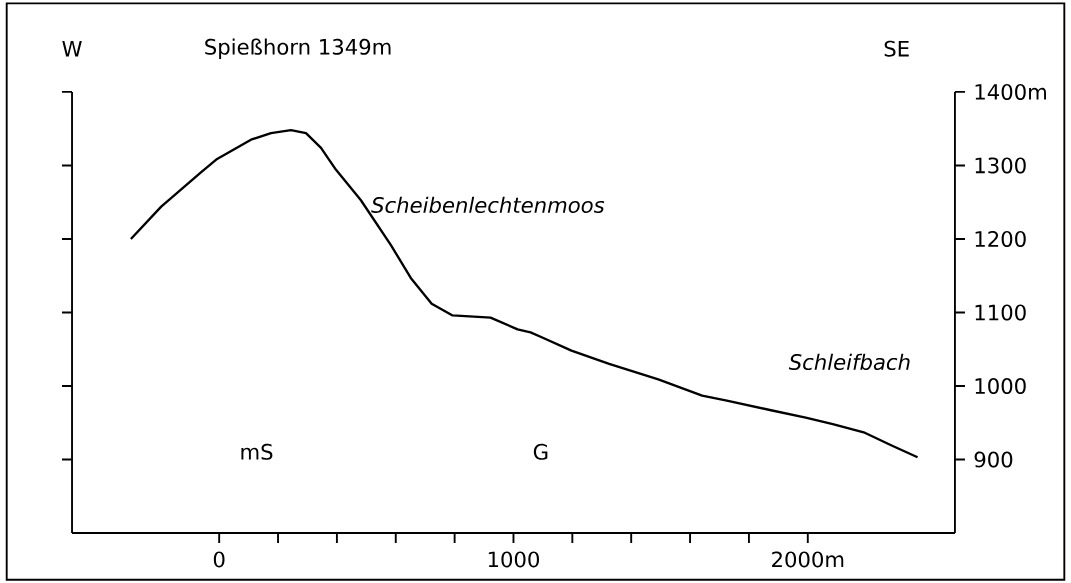  Describe the element at coordinates (1000, 165) in the screenshot. I see `y-tick-label: 1300` at that location.